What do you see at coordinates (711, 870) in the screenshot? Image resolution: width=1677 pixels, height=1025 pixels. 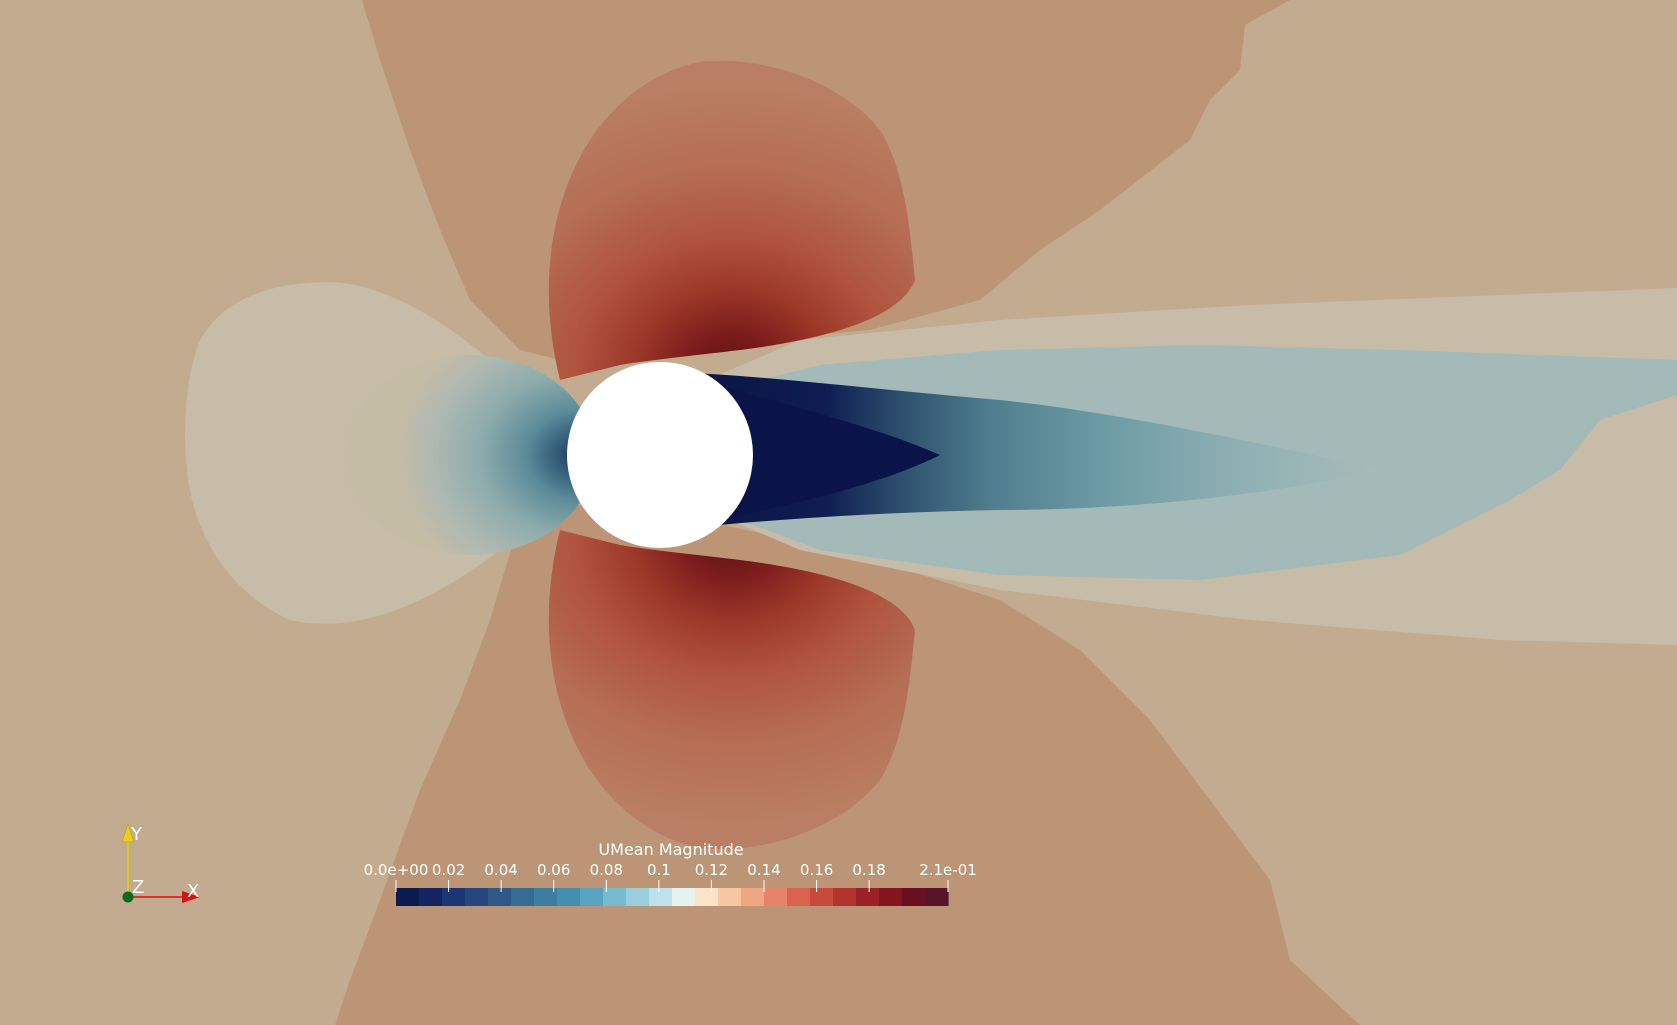 I see `scalar-bar-tick-label: 0.12` at bounding box center [711, 870].